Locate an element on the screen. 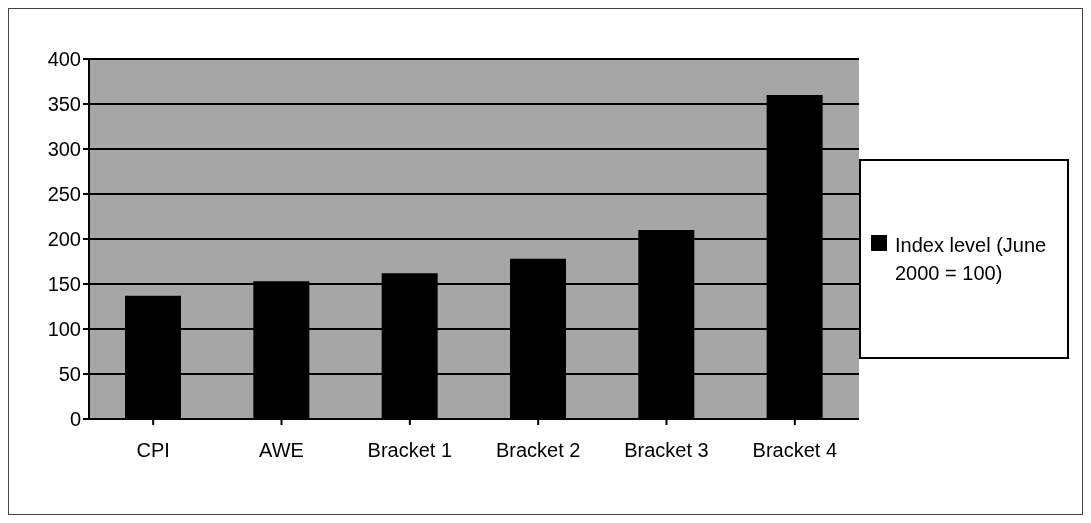 The height and width of the screenshot is (523, 1091). y-tick-label: 300 is located at coordinates (64, 149).